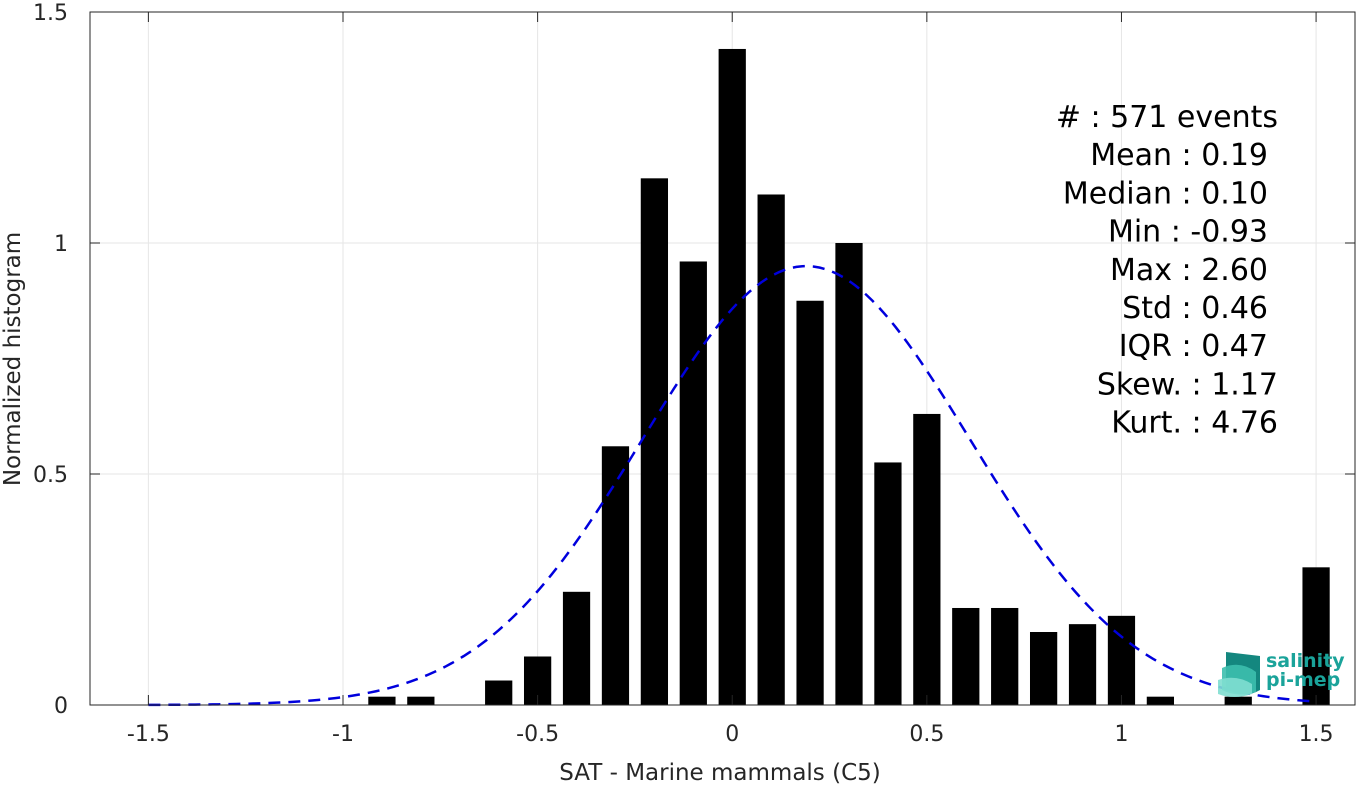 The image size is (1367, 785). What do you see at coordinates (1305, 661) in the screenshot?
I see `logo-text-line1: salinity` at bounding box center [1305, 661].